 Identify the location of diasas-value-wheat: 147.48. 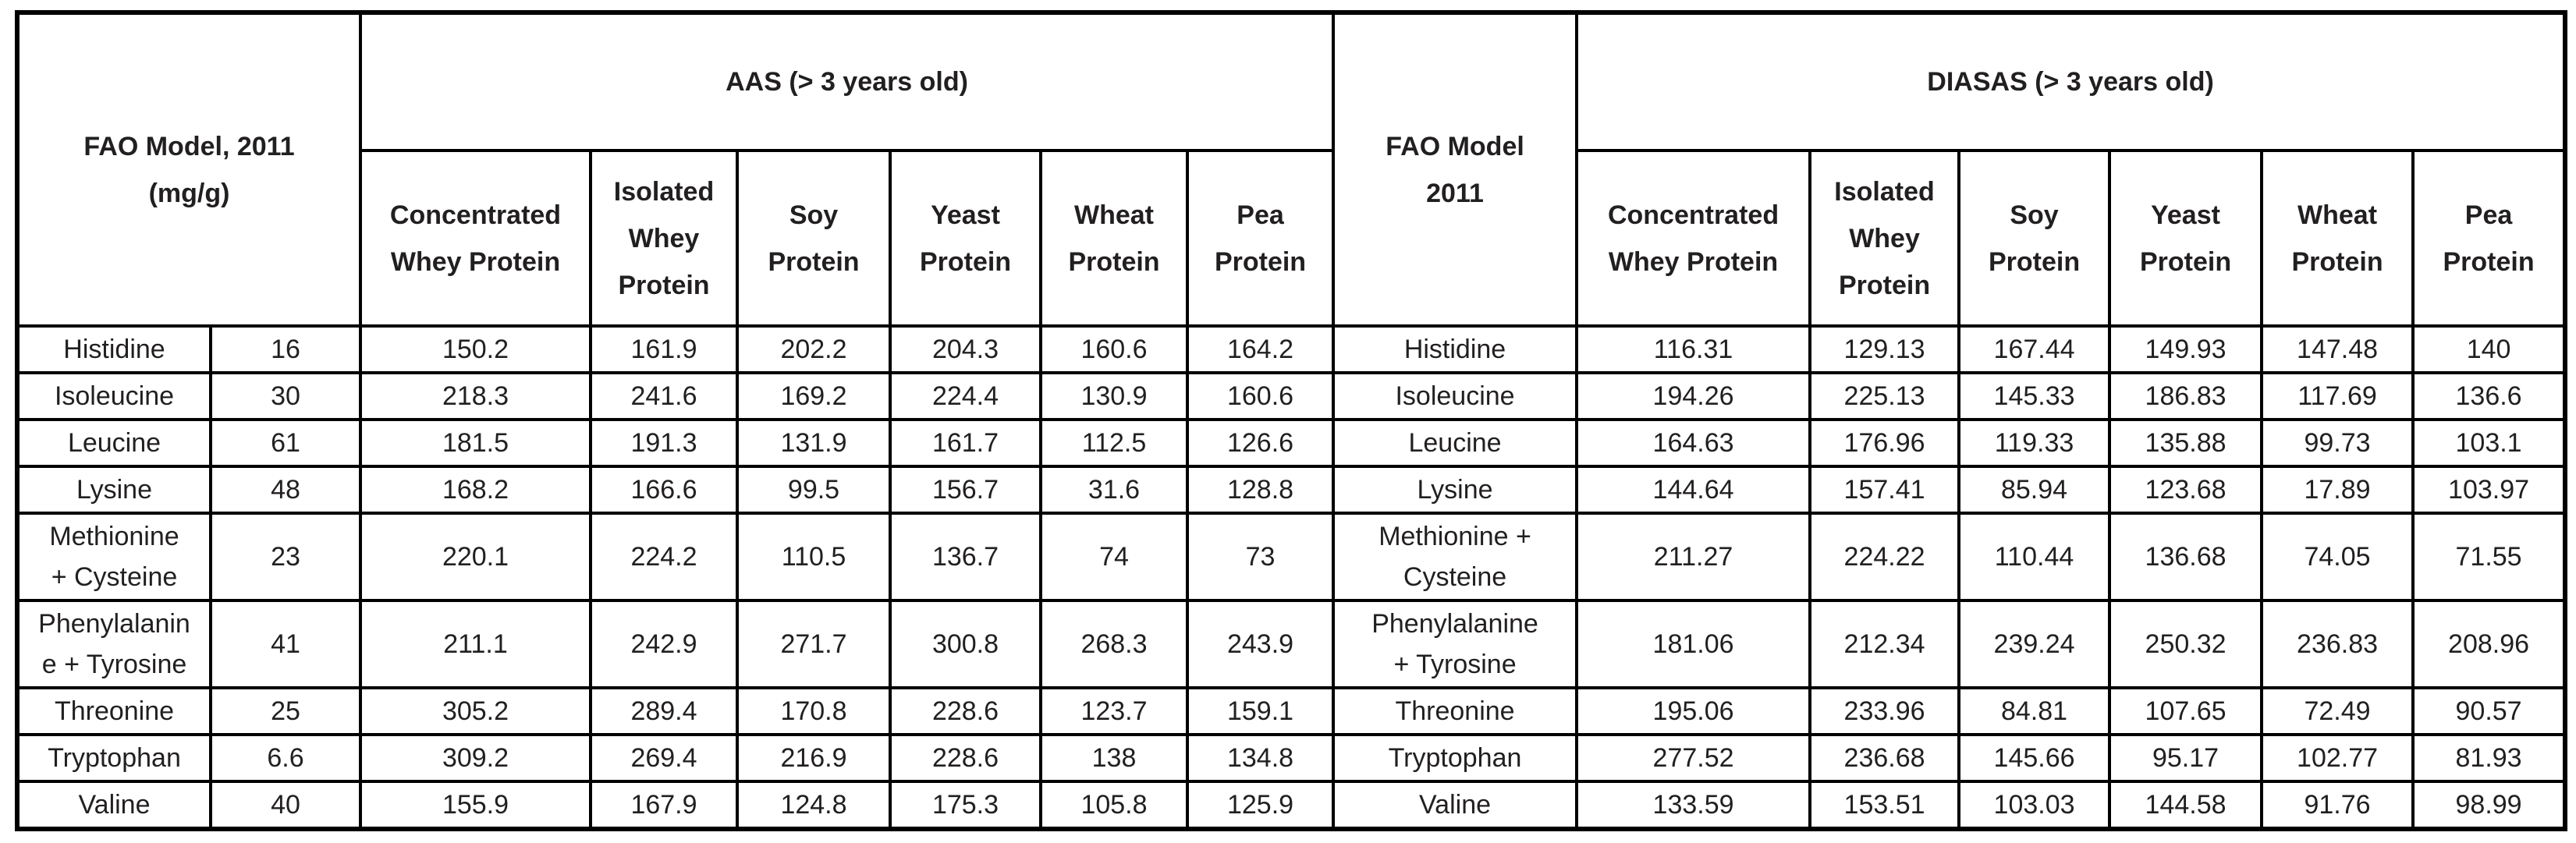
(2337, 349).